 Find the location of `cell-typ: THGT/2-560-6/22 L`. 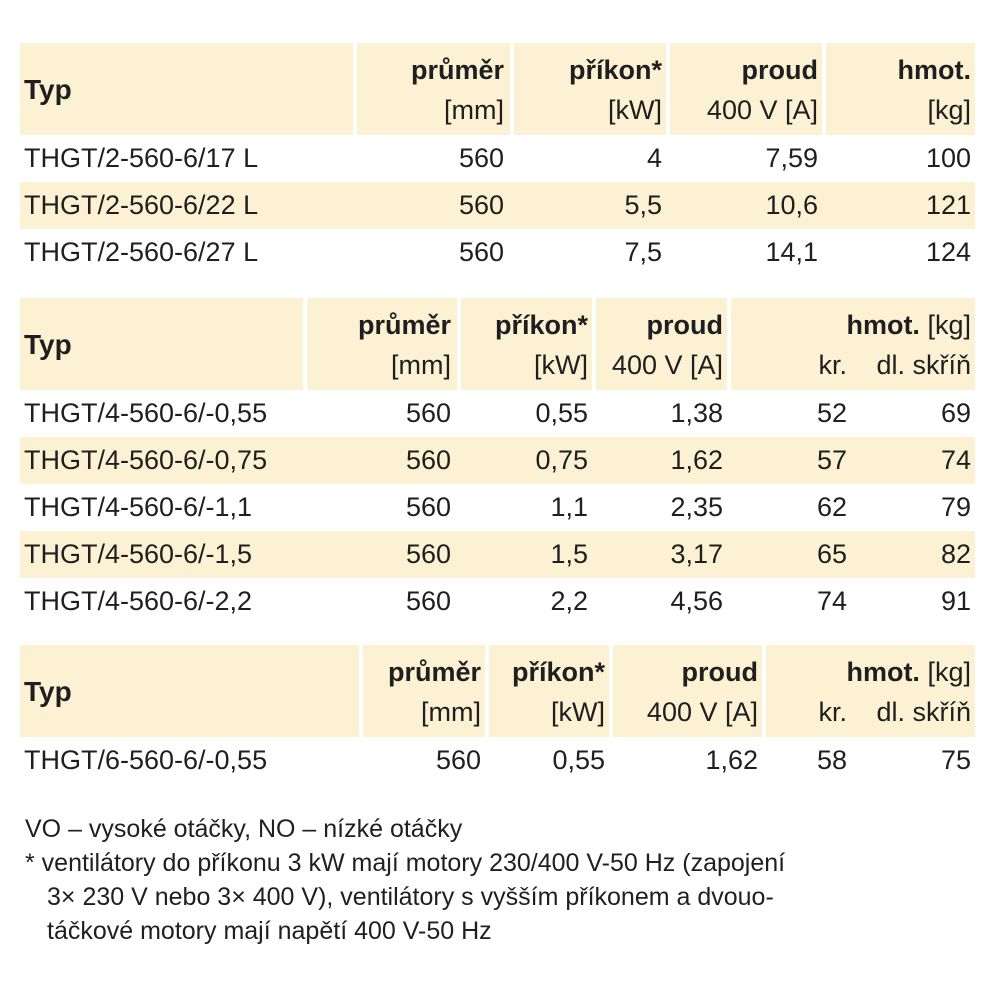

cell-typ: THGT/2-560-6/22 L is located at coordinates (141, 205).